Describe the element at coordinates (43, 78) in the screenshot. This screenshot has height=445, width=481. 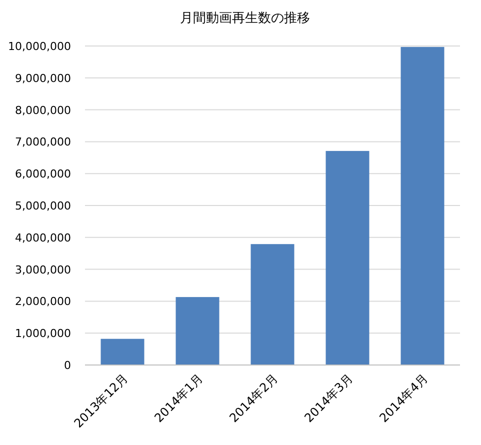
I see `y-tick-label: 9,000,000` at that location.